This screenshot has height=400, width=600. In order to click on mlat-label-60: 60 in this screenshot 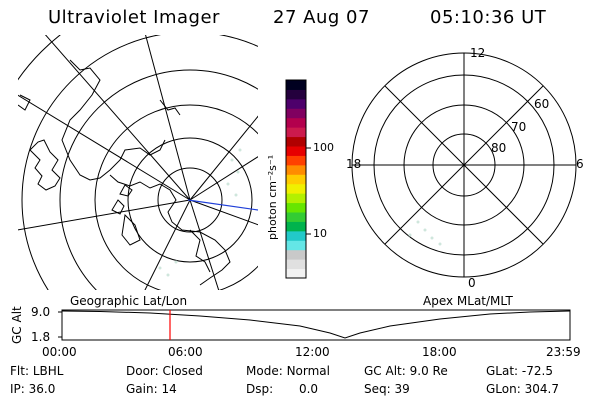, I will do `click(542, 104)`.